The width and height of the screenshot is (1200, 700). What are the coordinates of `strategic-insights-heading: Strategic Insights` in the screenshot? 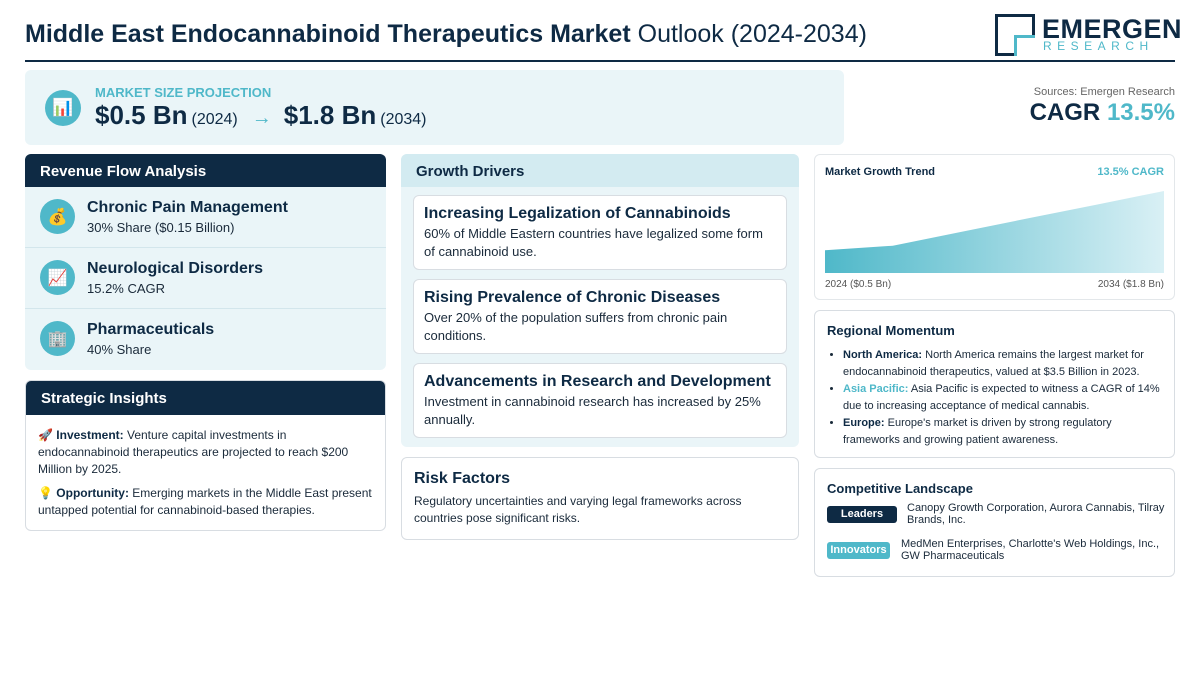 It's located at (205, 398).